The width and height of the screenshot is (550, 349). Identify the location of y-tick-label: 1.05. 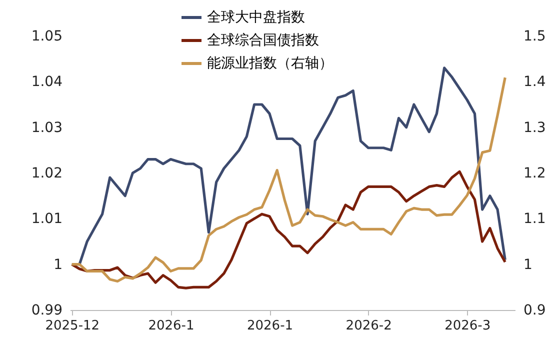
(46, 36).